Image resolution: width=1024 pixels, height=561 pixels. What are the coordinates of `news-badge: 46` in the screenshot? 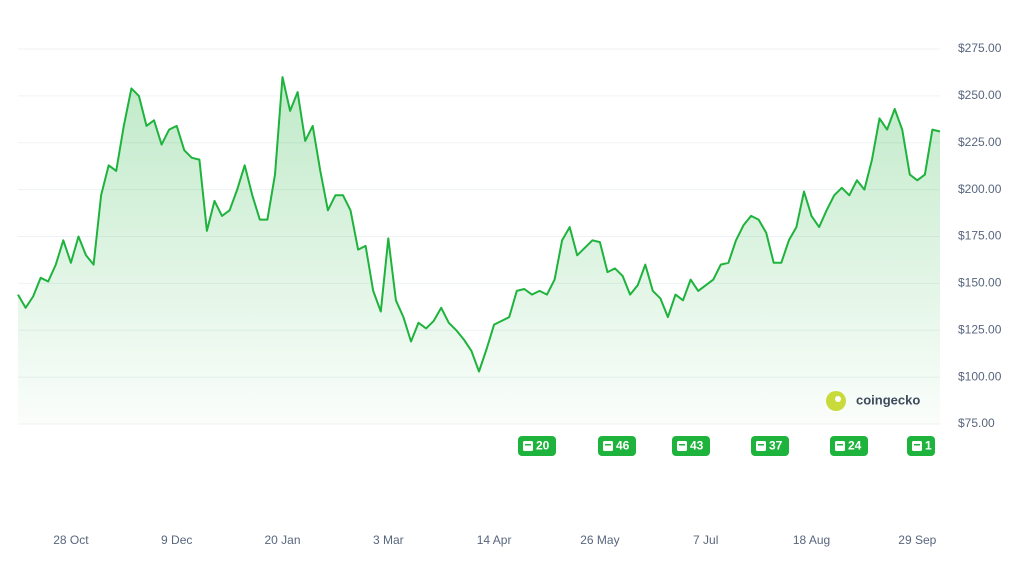 It's located at (617, 446).